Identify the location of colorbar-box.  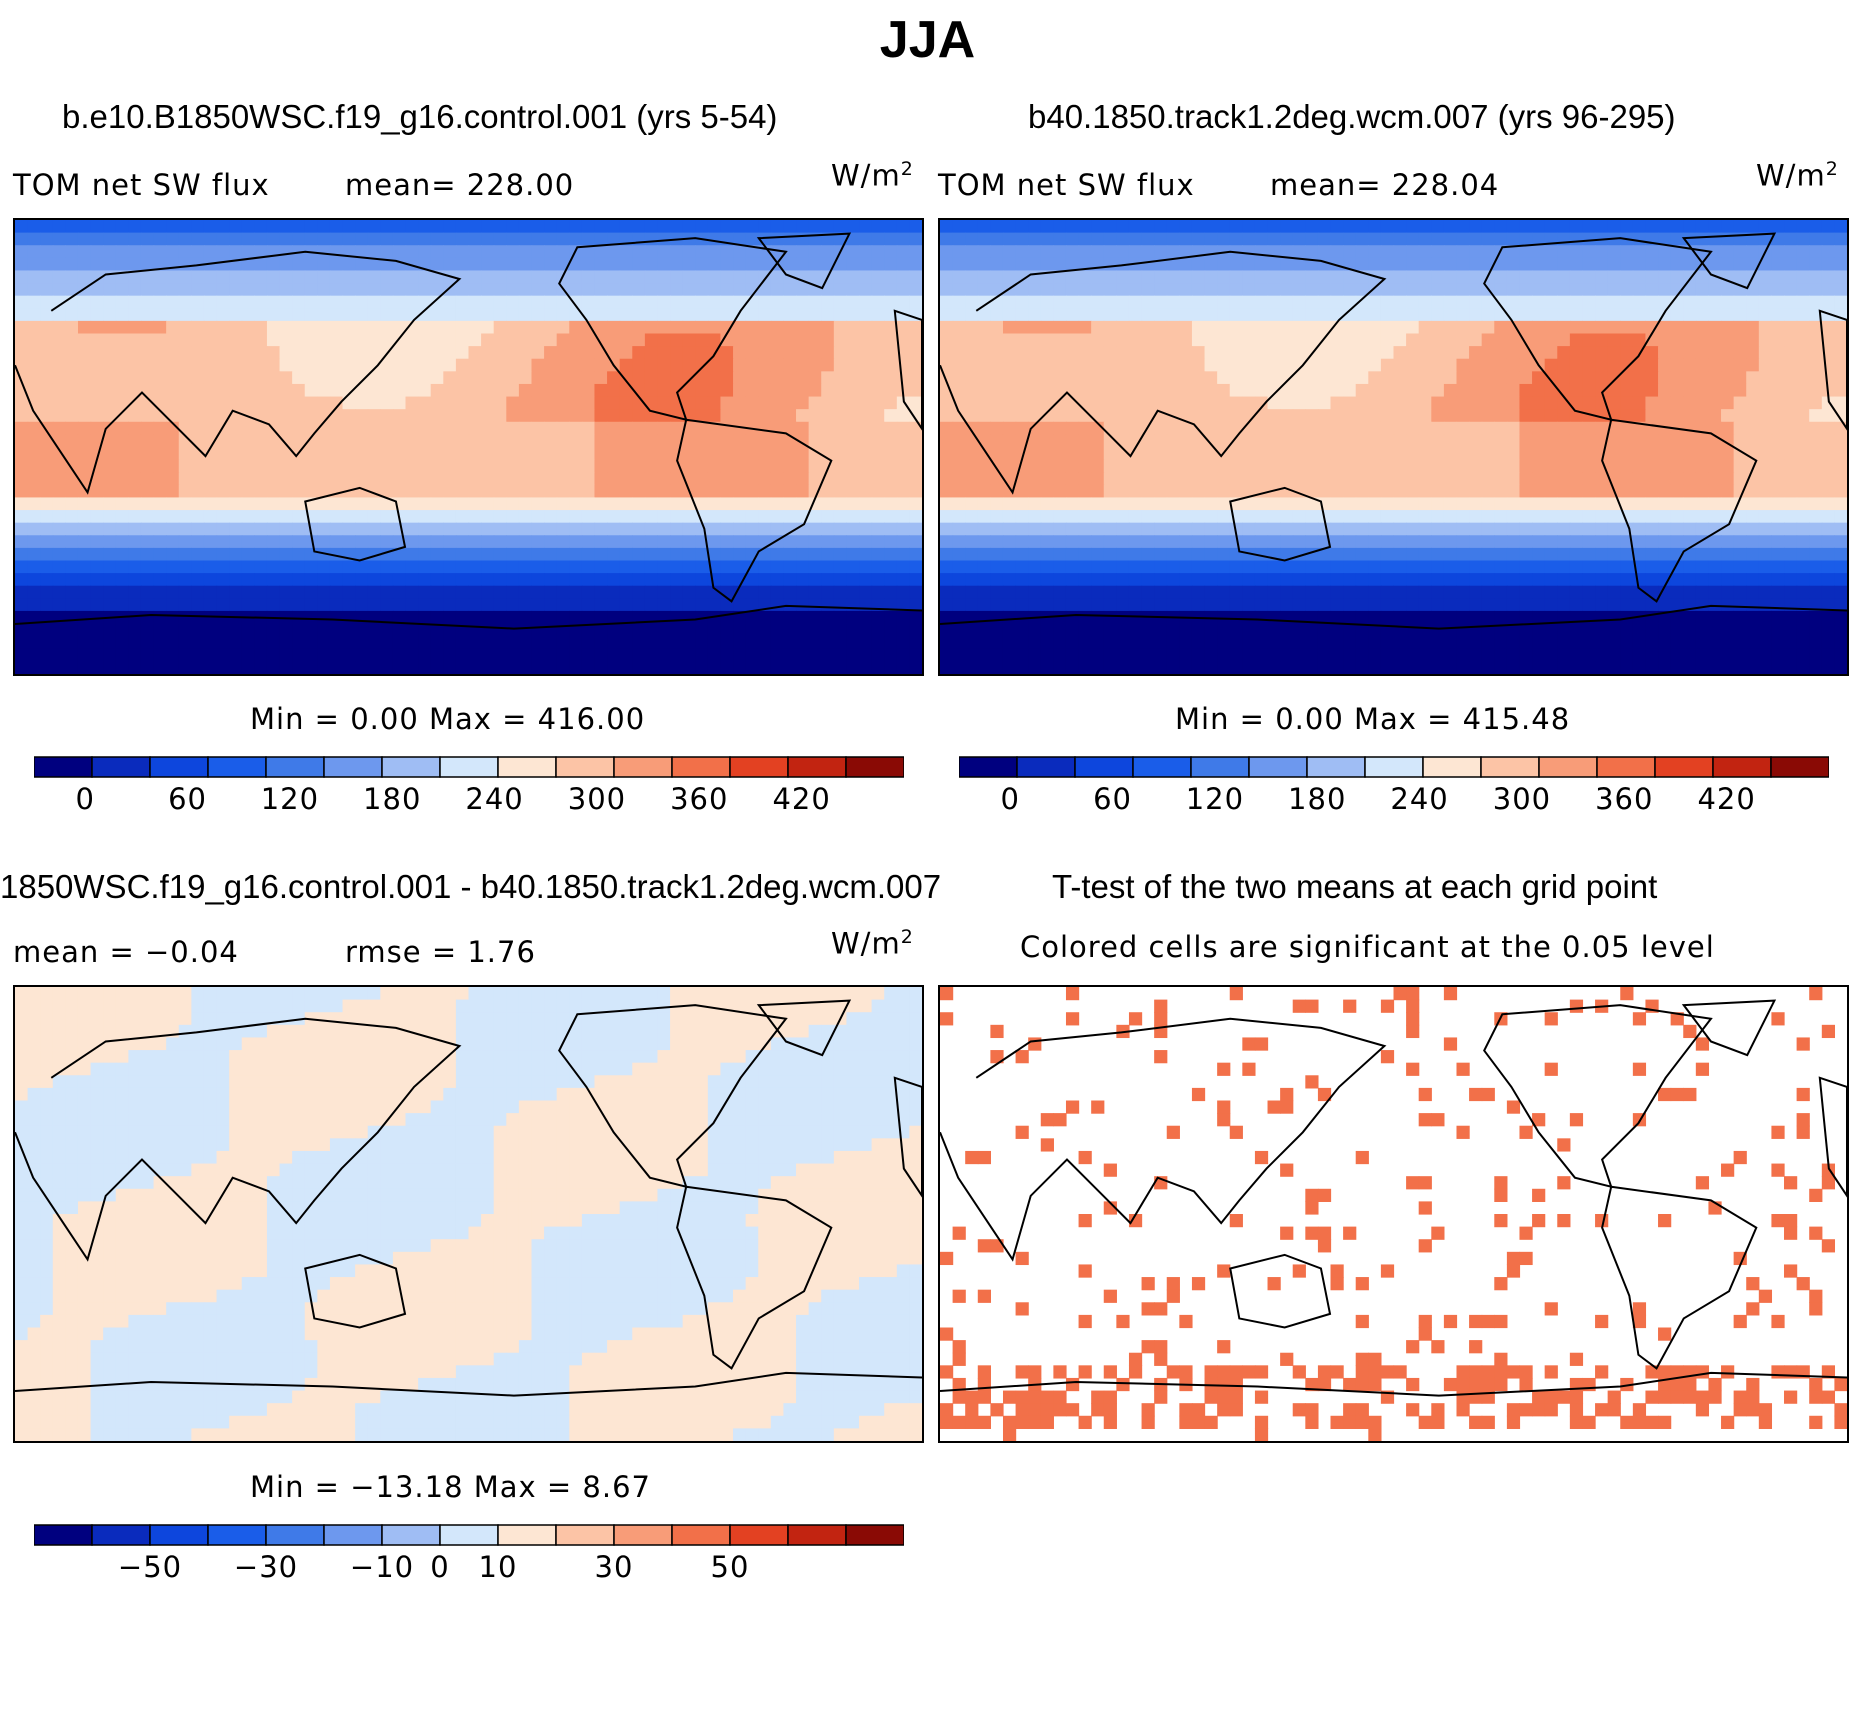
(874, 767).